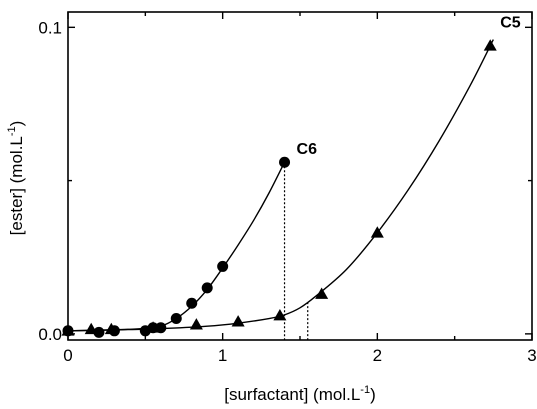 The width and height of the screenshot is (537, 409). I want to click on x-tick-label: 3, so click(531, 355).